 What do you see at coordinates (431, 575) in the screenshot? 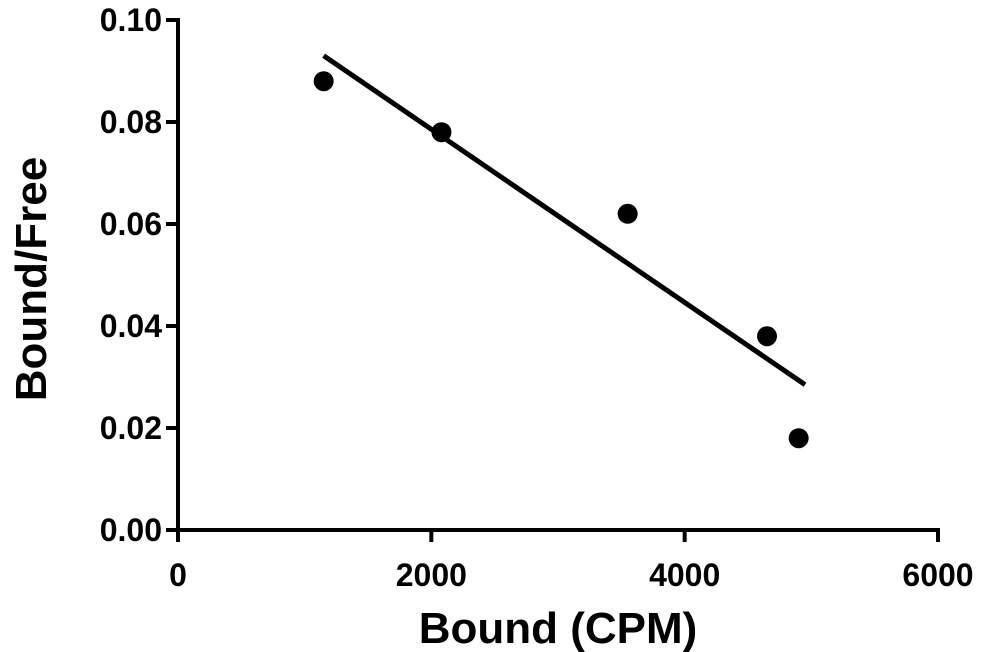
I see `x-tick-label: 2000` at bounding box center [431, 575].